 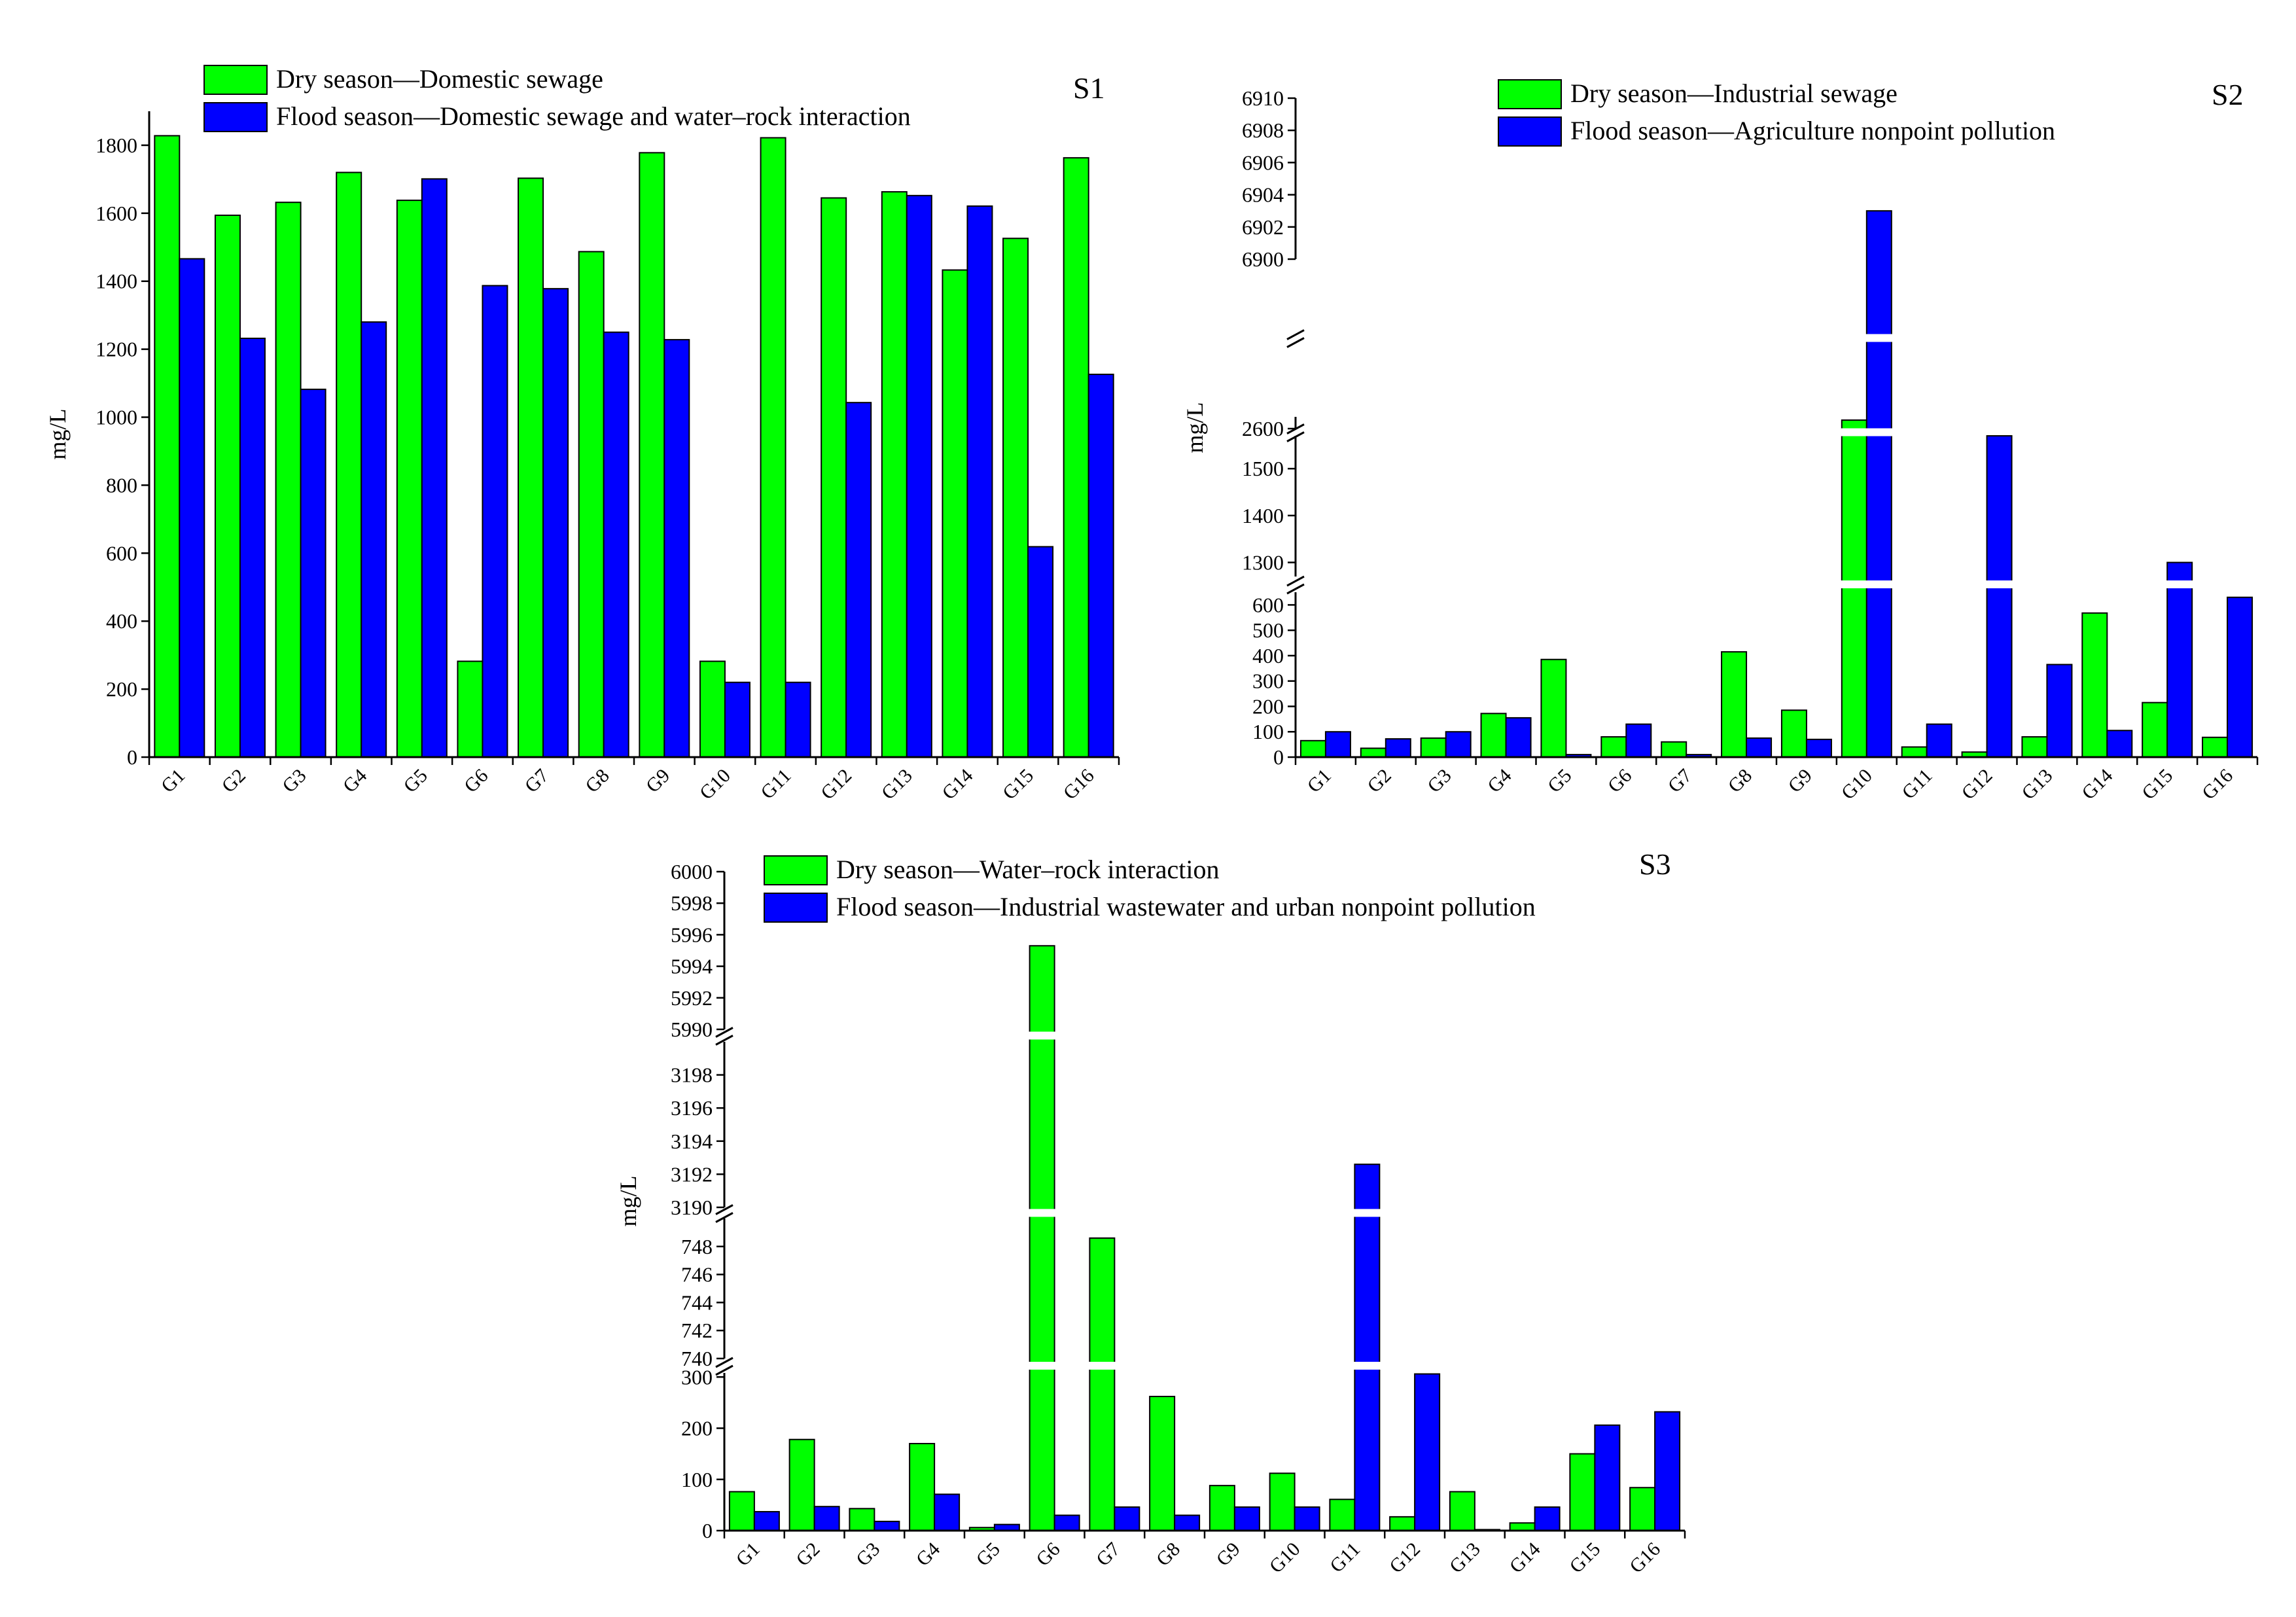 I want to click on bar-dry-g13, so click(x=2035, y=747).